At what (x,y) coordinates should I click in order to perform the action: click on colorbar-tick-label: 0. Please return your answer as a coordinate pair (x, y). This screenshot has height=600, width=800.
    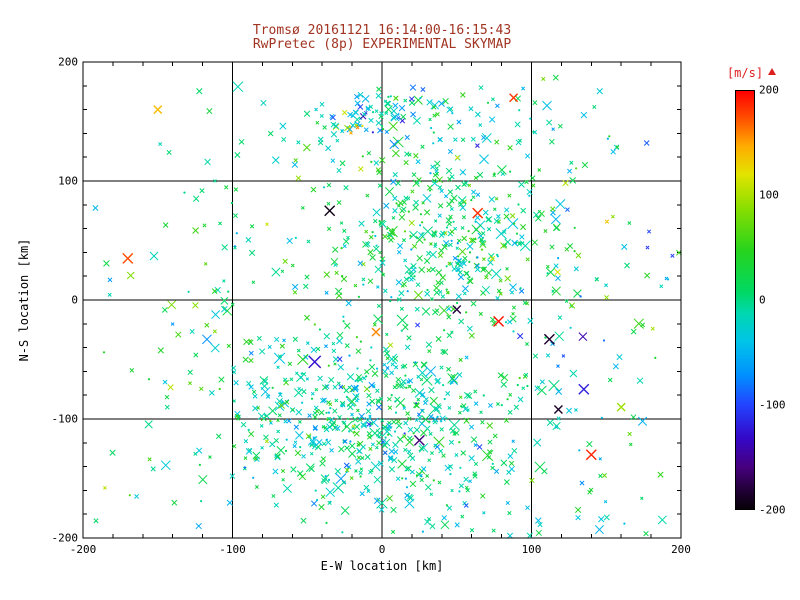
    Looking at the image, I should click on (762, 300).